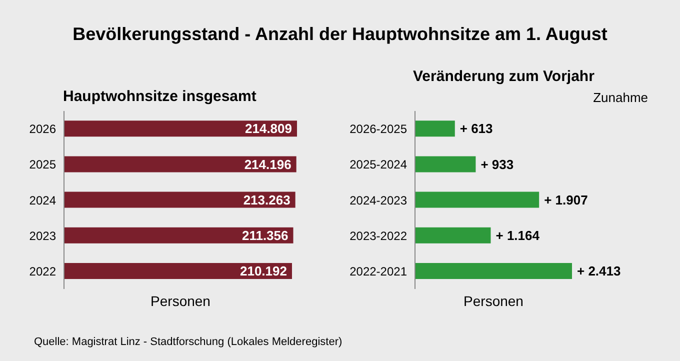 This screenshot has width=680, height=361. Describe the element at coordinates (268, 128) in the screenshot. I see `data-label: 214.809` at that location.